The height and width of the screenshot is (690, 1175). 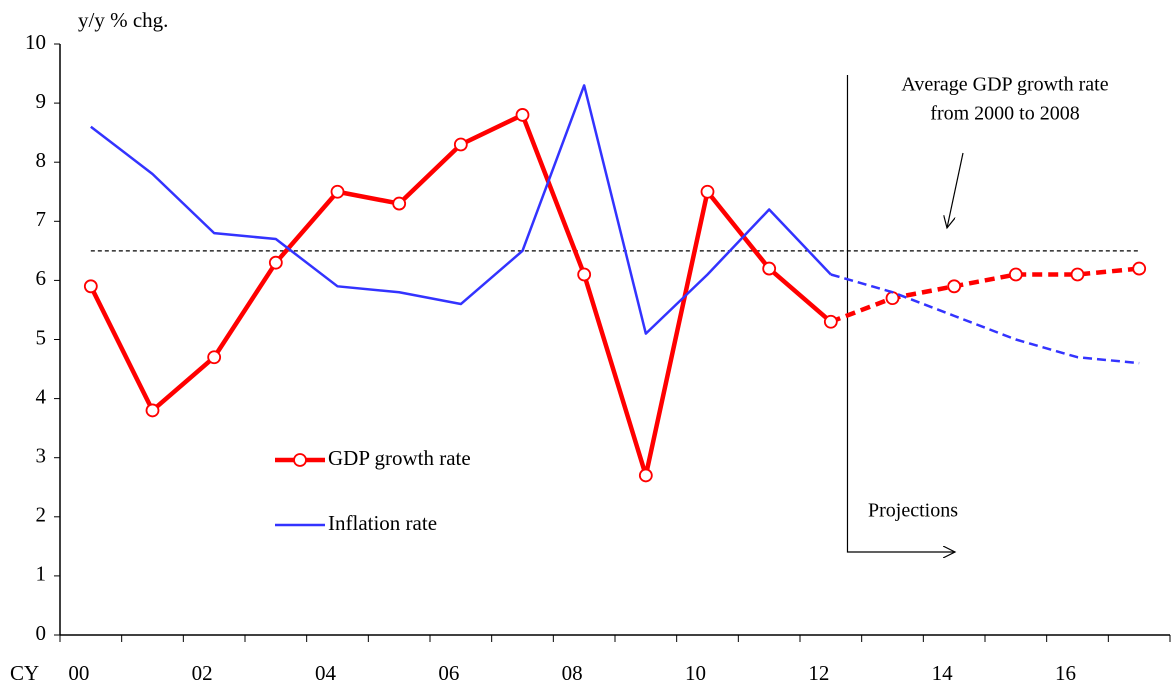 What do you see at coordinates (41, 160) in the screenshot?
I see `y-tick-label: 8` at bounding box center [41, 160].